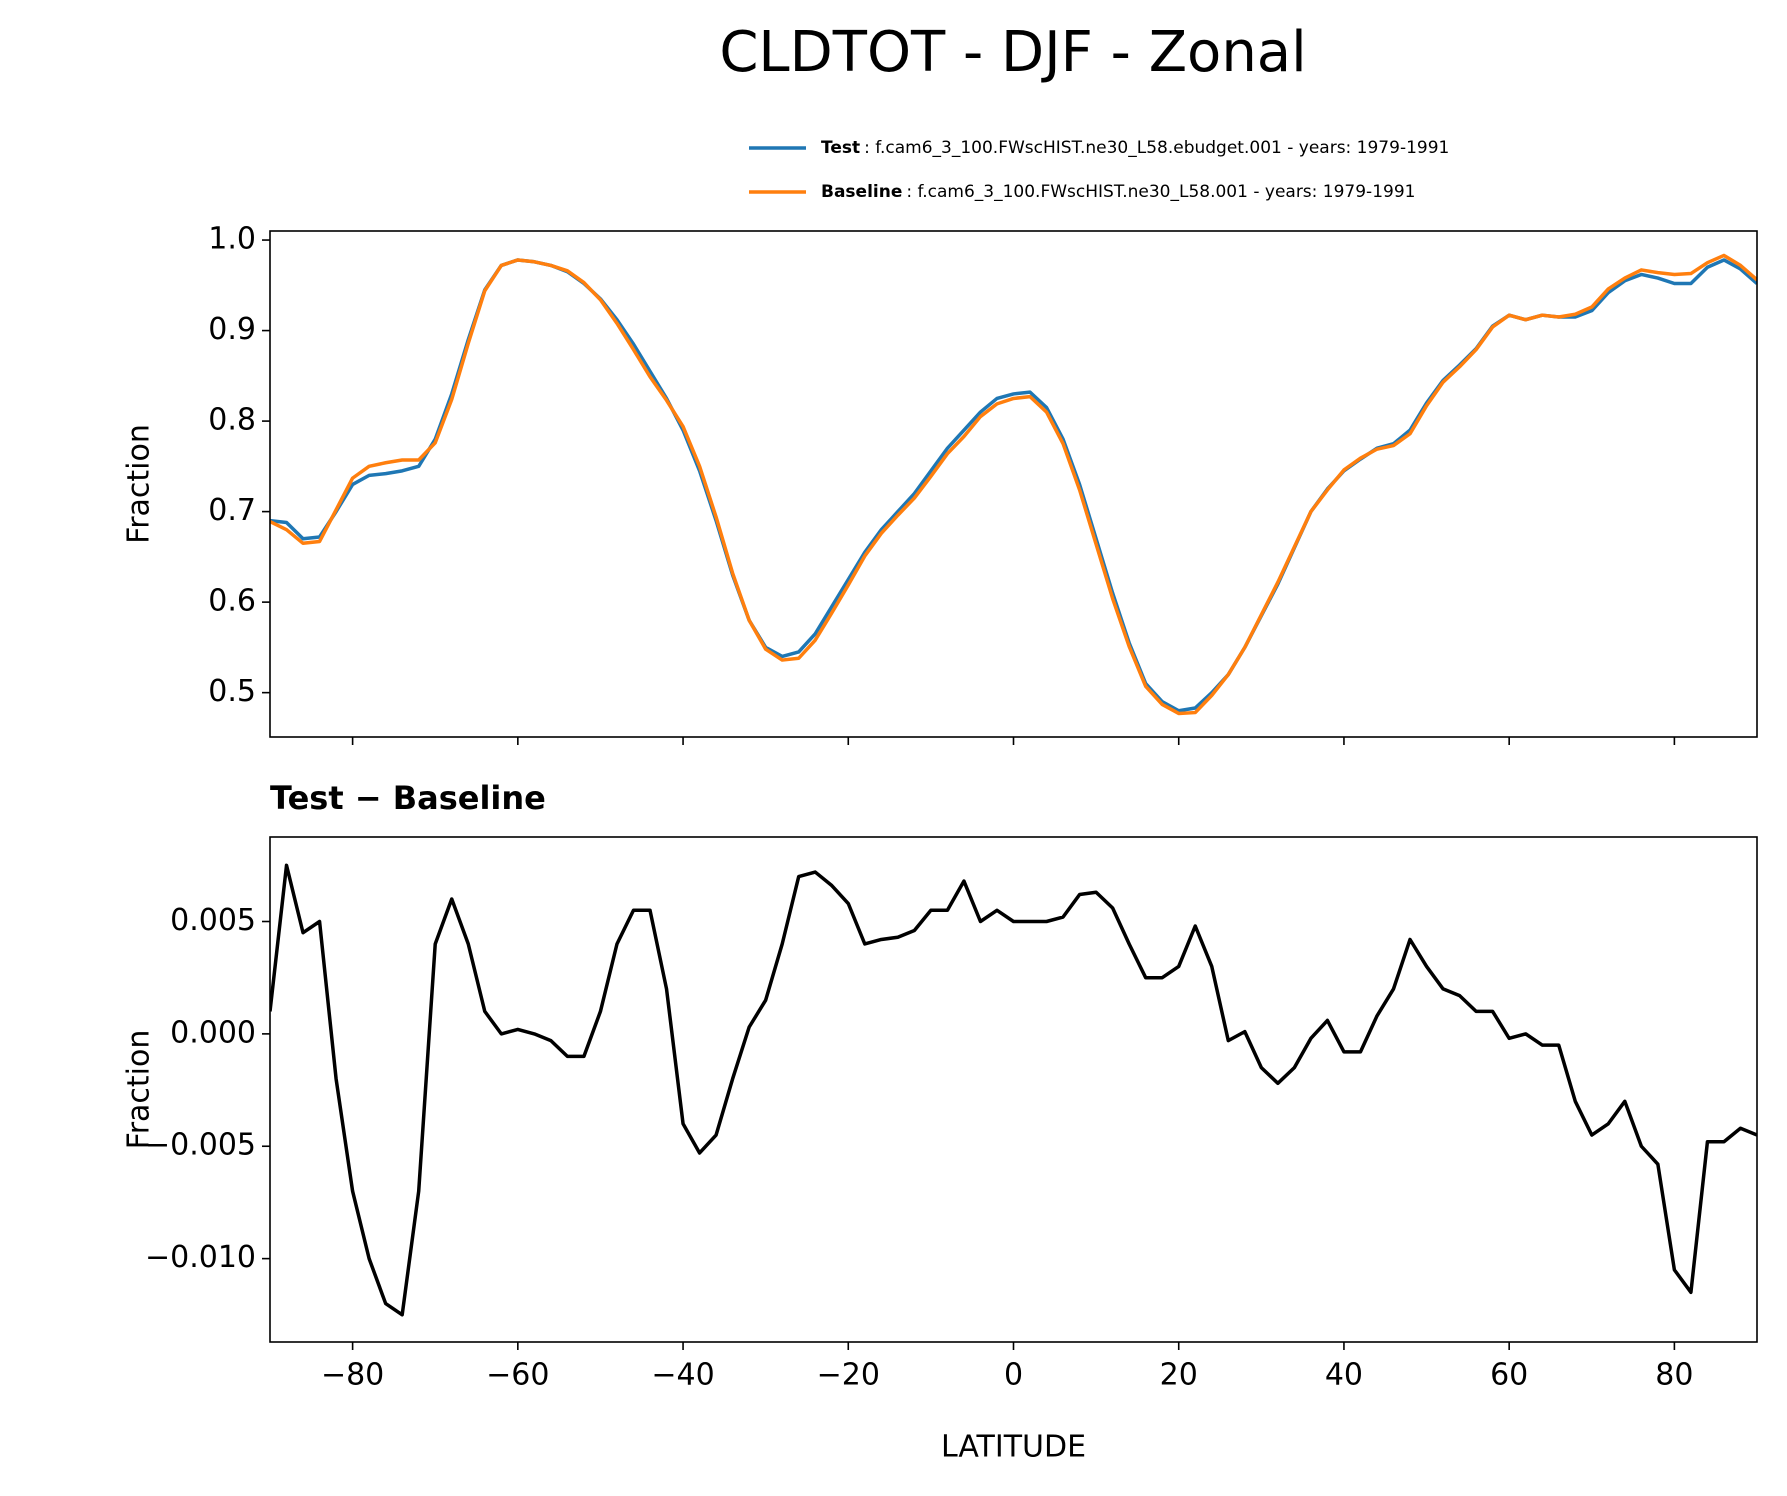  Describe the element at coordinates (232, 691) in the screenshot. I see `y-tick-label: 0.5` at that location.